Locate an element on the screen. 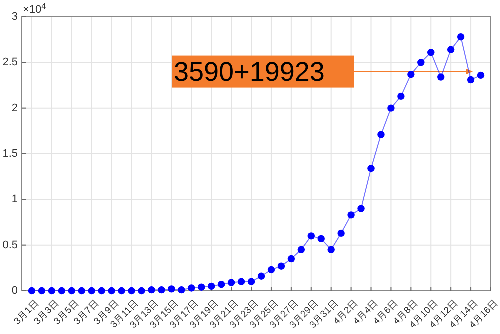 The image size is (500, 334). y-tick-label: 0.5 is located at coordinates (10, 245).